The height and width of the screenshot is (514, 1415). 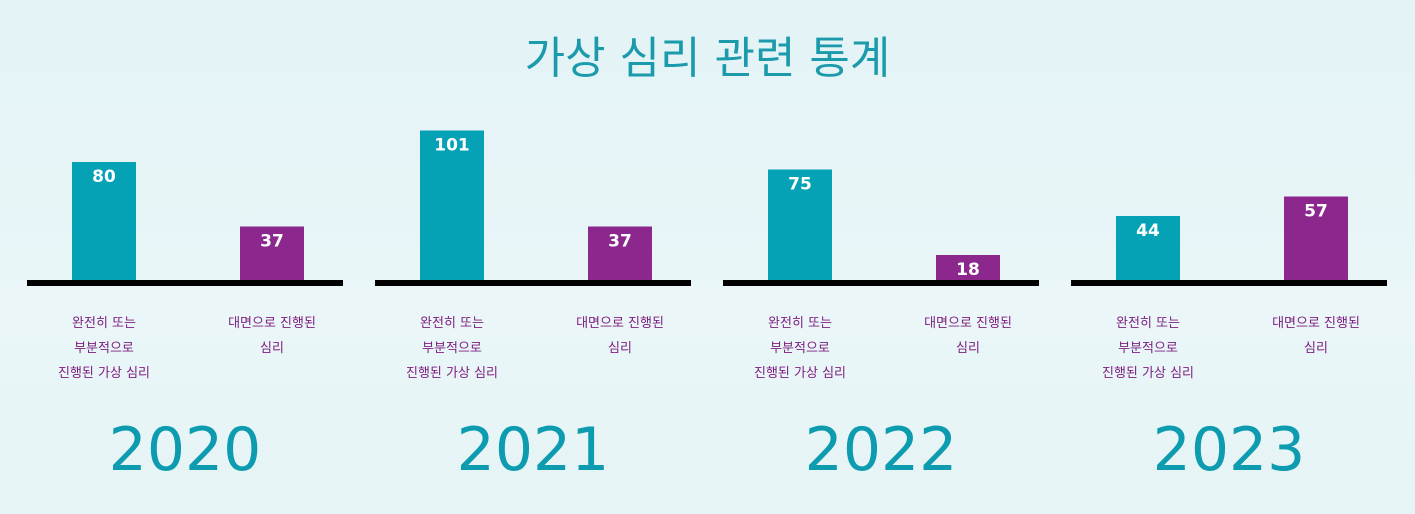 I want to click on page-title: 가상 심리 관련 통계, so click(x=707, y=58).